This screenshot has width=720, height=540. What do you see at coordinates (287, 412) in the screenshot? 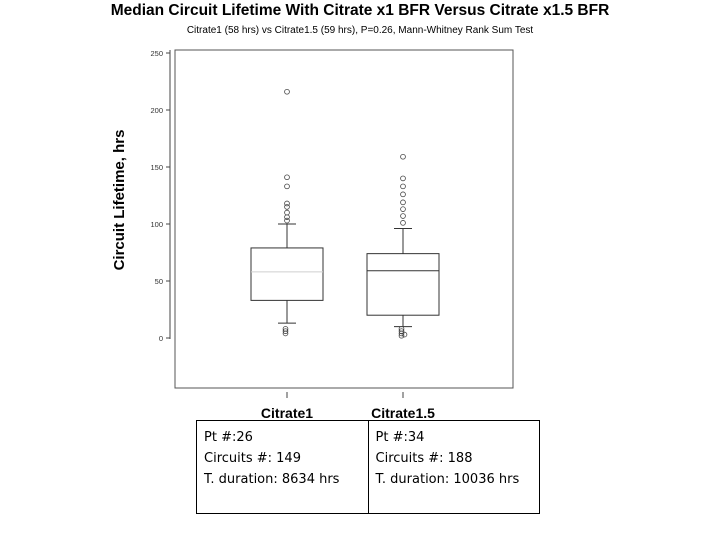
I see `x-tick-label: Citrate1` at bounding box center [287, 412].